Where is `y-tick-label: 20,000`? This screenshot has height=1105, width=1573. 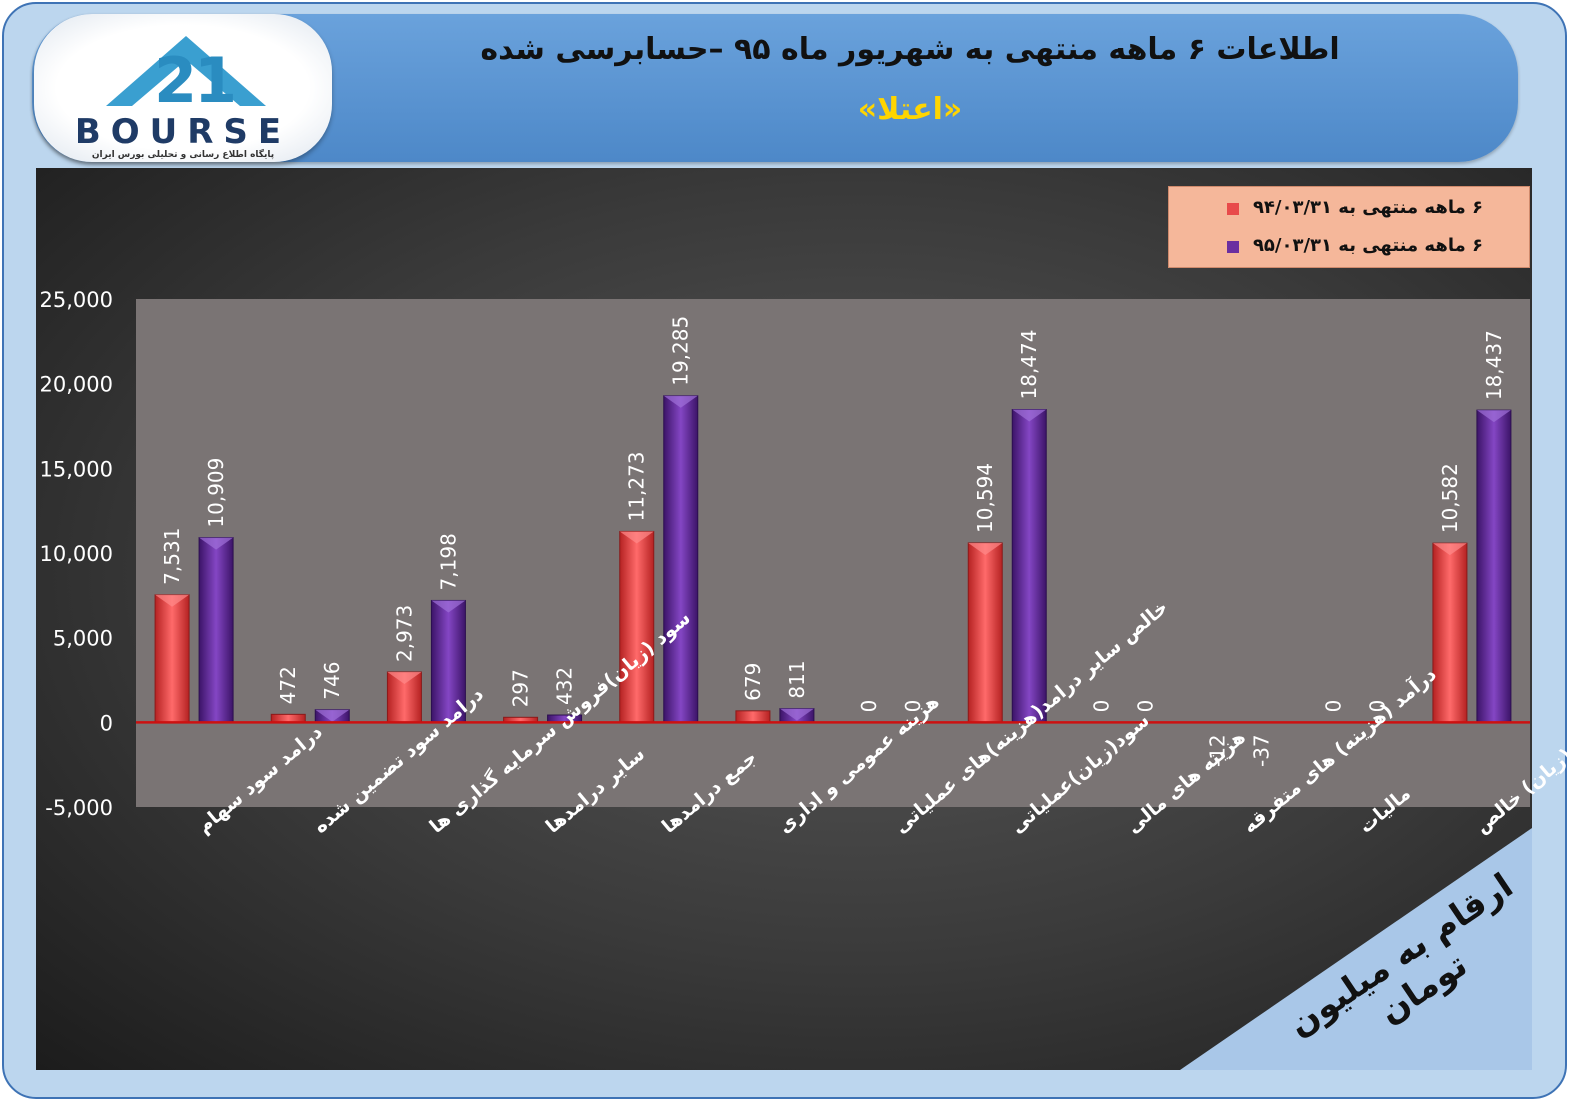
y-tick-label: 20,000 is located at coordinates (76, 385).